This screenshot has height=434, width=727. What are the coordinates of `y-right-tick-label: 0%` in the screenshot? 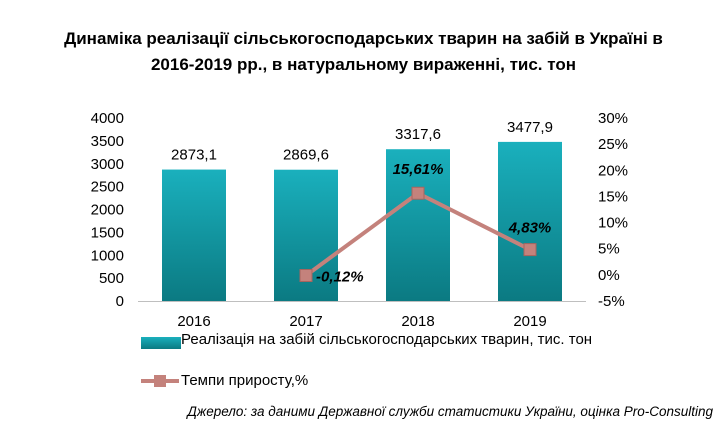 It's located at (609, 275).